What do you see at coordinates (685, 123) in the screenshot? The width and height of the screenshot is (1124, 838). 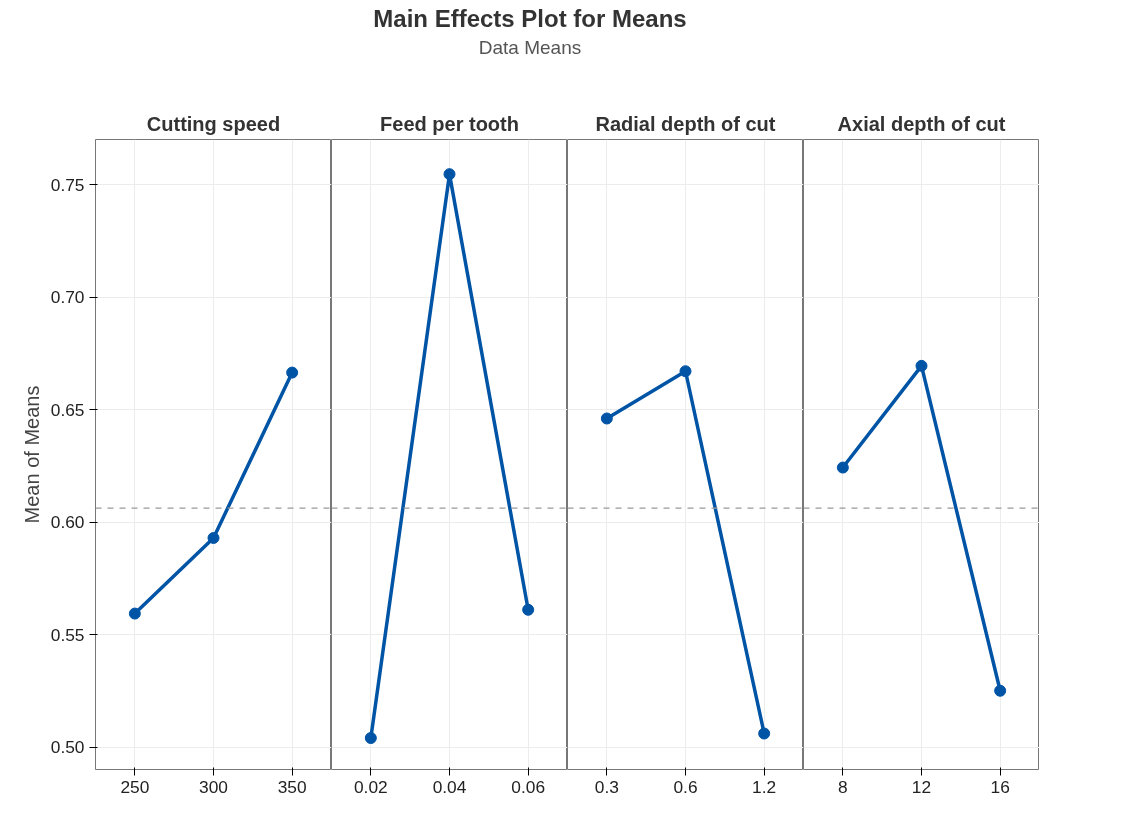 I see `chart-title: Radial depth of cut` at bounding box center [685, 123].